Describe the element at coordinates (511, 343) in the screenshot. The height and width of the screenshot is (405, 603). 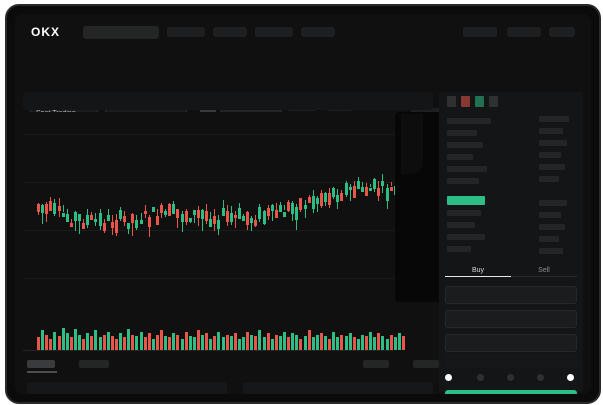
I see `amount-field` at that location.